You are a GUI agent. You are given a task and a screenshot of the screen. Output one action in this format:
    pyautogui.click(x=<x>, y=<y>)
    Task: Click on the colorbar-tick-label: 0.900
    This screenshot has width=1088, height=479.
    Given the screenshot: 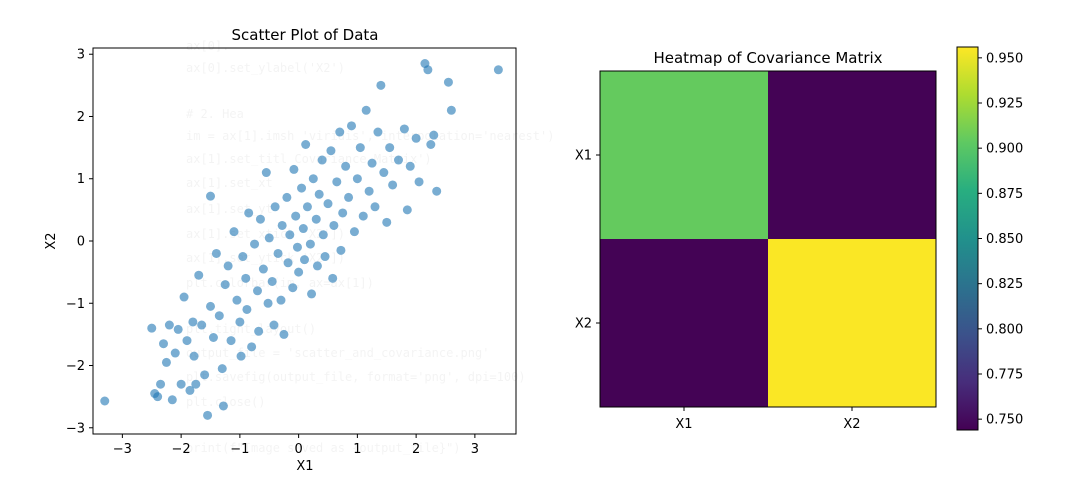 What is the action you would take?
    pyautogui.click(x=1004, y=149)
    